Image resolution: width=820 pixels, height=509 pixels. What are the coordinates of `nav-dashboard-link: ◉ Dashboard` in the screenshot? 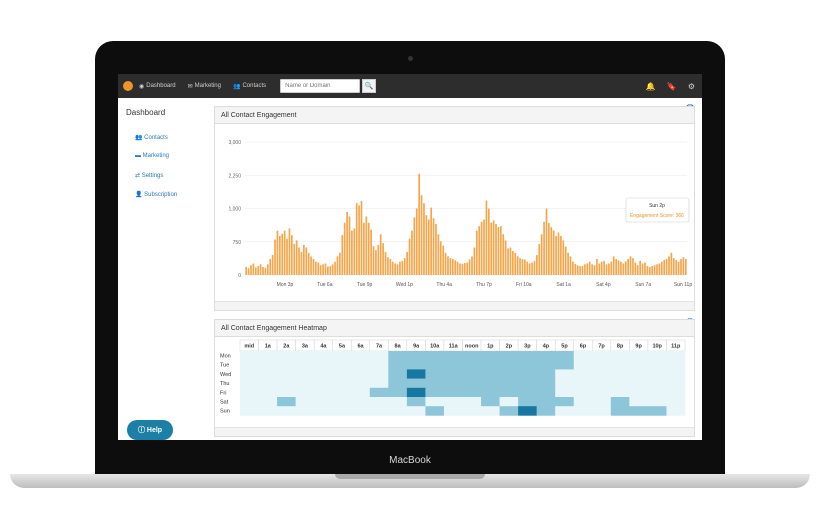 It's located at (157, 86).